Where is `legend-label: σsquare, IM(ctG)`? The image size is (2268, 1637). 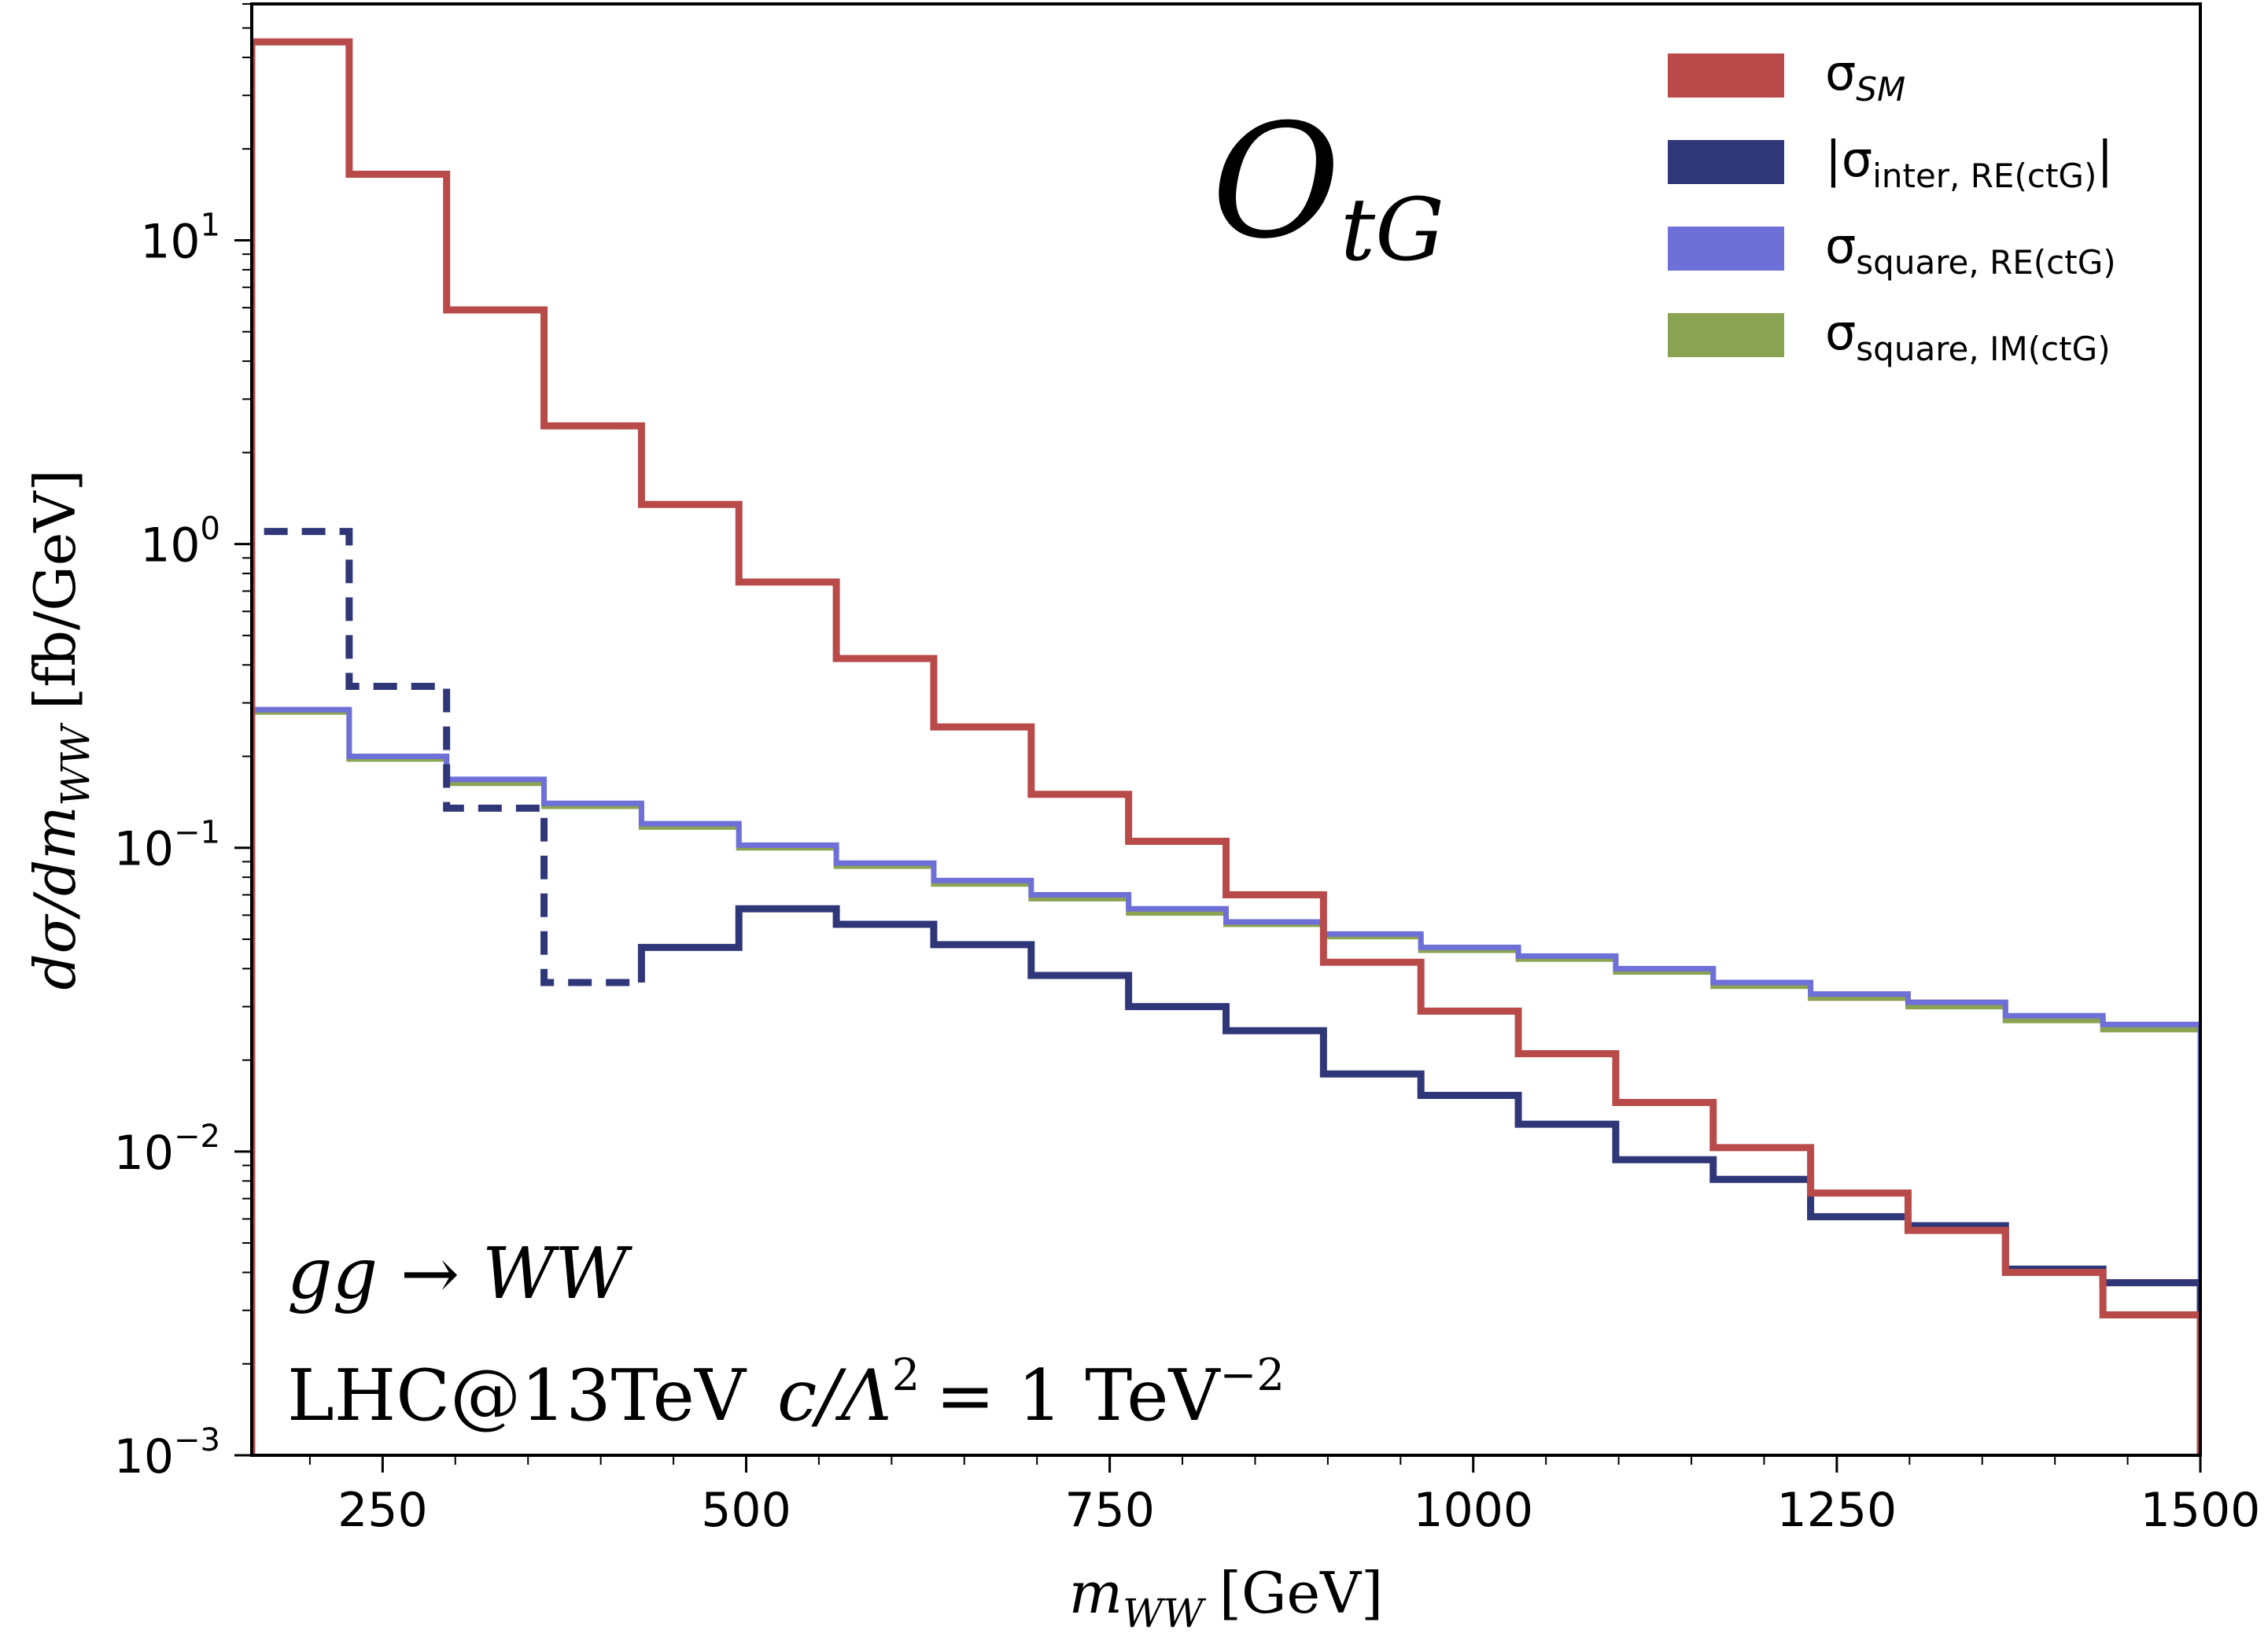
legend-label: σsquare, IM(ctG) is located at coordinates (1968, 336).